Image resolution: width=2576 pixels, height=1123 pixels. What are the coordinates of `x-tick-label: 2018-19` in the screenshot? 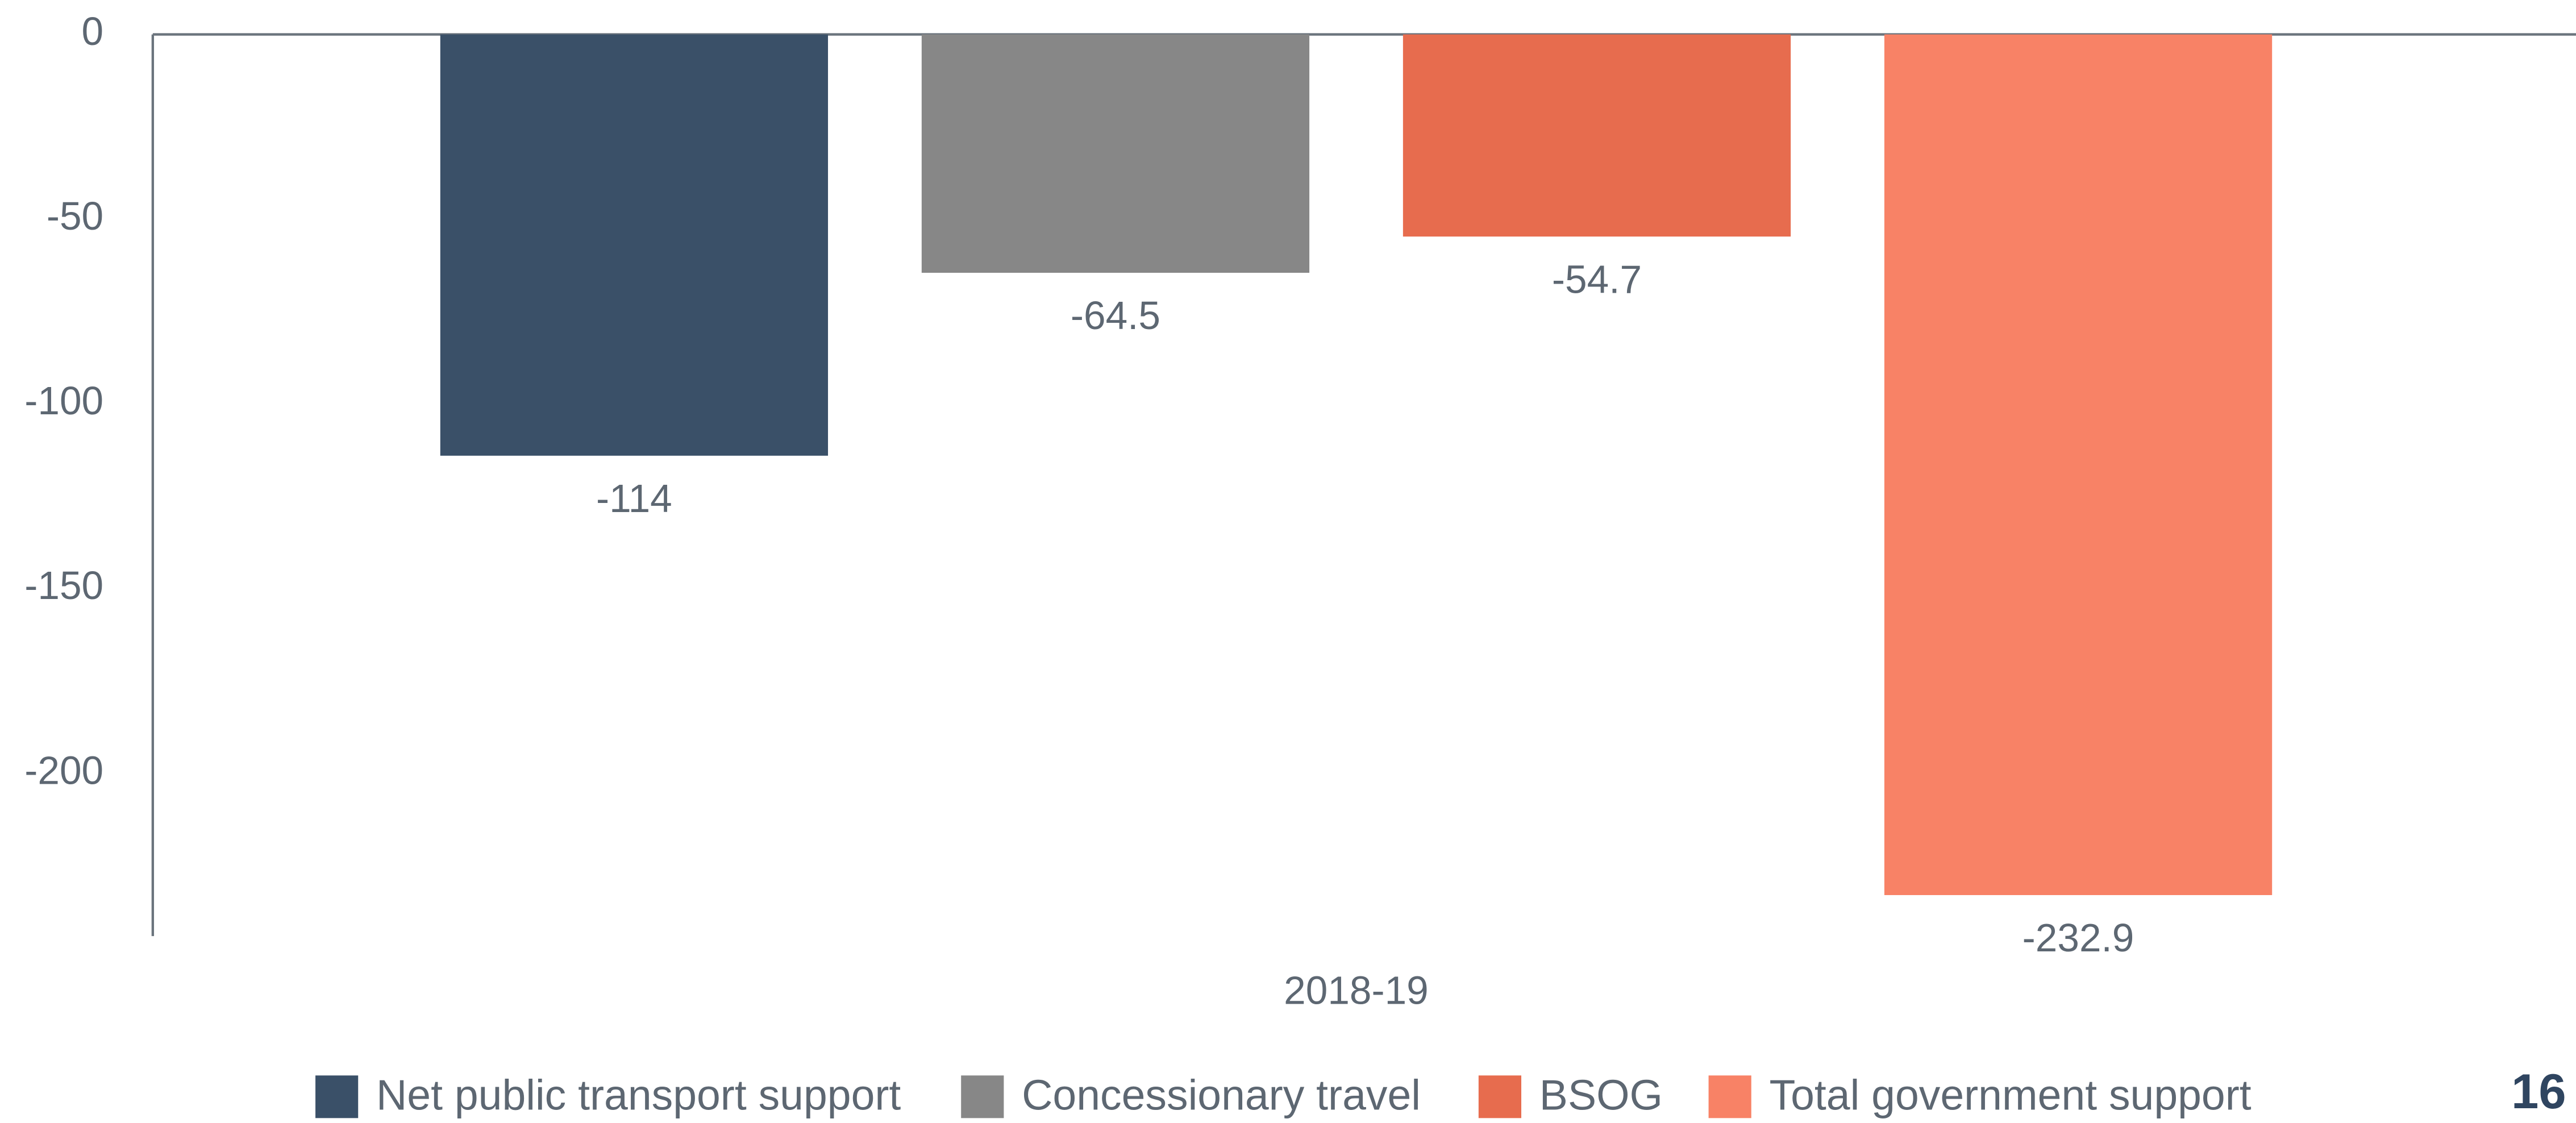 It's located at (1356, 990).